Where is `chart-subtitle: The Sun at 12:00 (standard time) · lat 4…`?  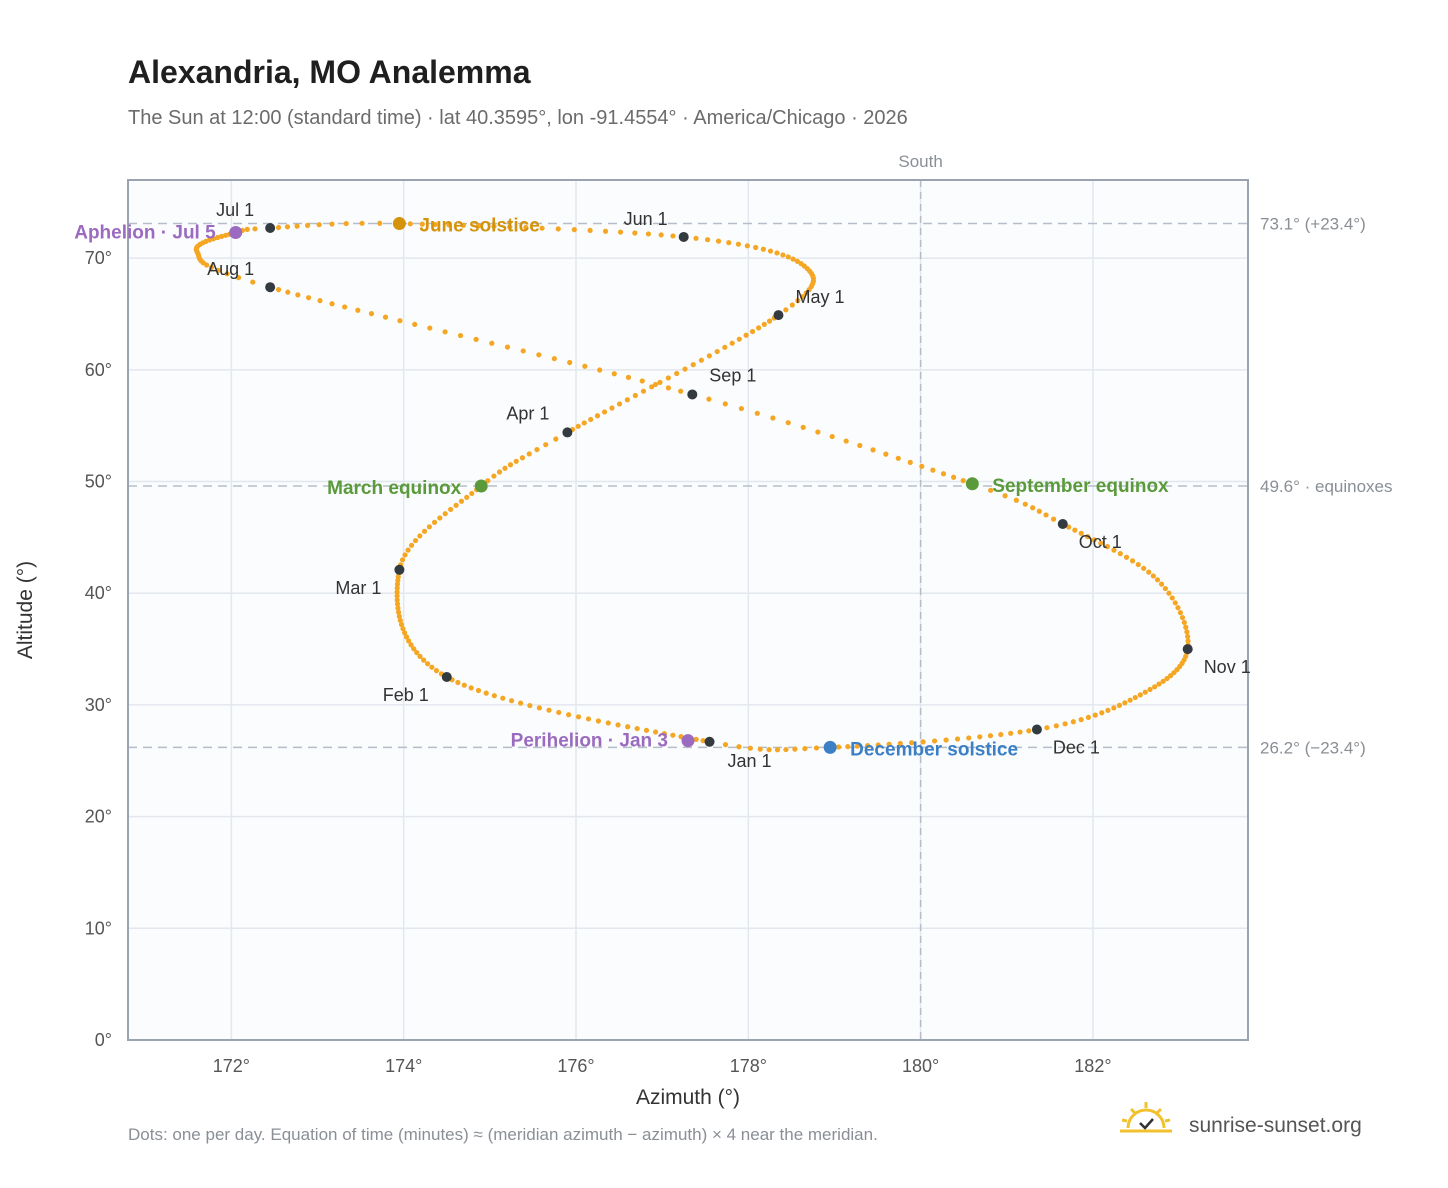 chart-subtitle: The Sun at 12:00 (standard time) · lat 4… is located at coordinates (518, 118).